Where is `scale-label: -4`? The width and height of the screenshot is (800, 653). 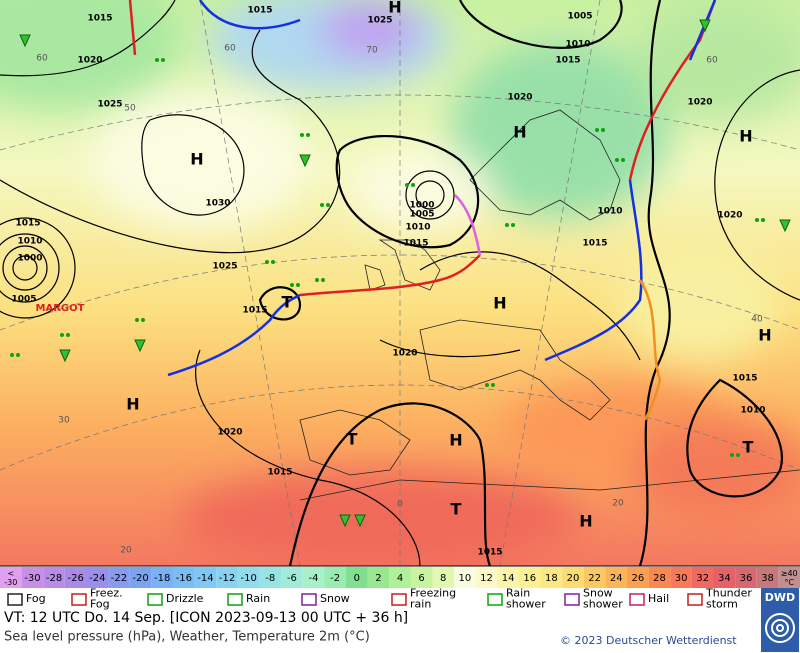
scale-label: -4 is located at coordinates (314, 578).